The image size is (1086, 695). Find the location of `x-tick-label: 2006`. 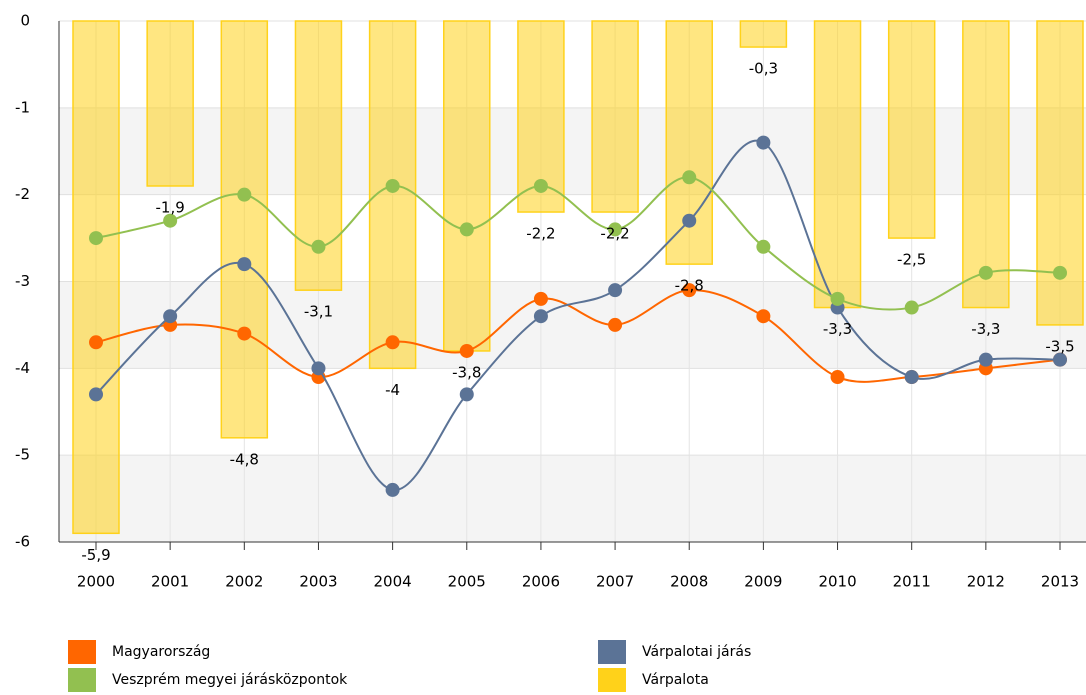

x-tick-label: 2006 is located at coordinates (541, 582).